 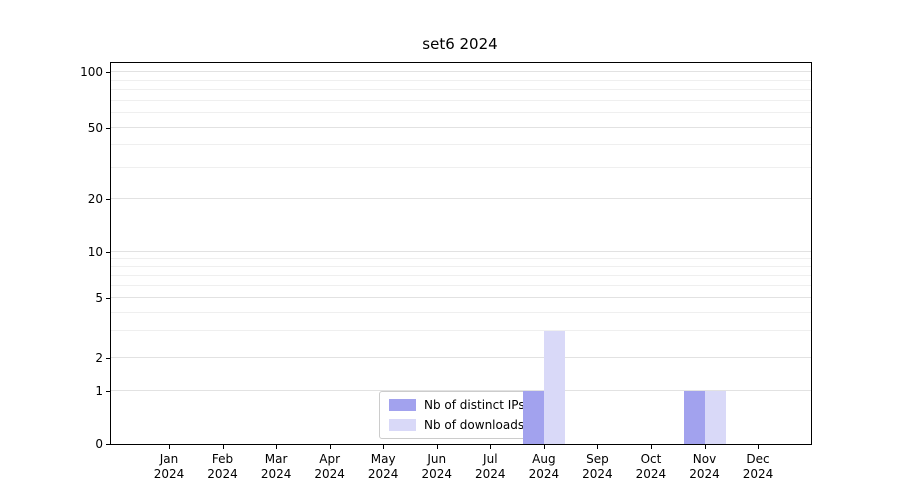 I want to click on legend-label-distinct-ips: Nb of distinct IPs, so click(x=474, y=405).